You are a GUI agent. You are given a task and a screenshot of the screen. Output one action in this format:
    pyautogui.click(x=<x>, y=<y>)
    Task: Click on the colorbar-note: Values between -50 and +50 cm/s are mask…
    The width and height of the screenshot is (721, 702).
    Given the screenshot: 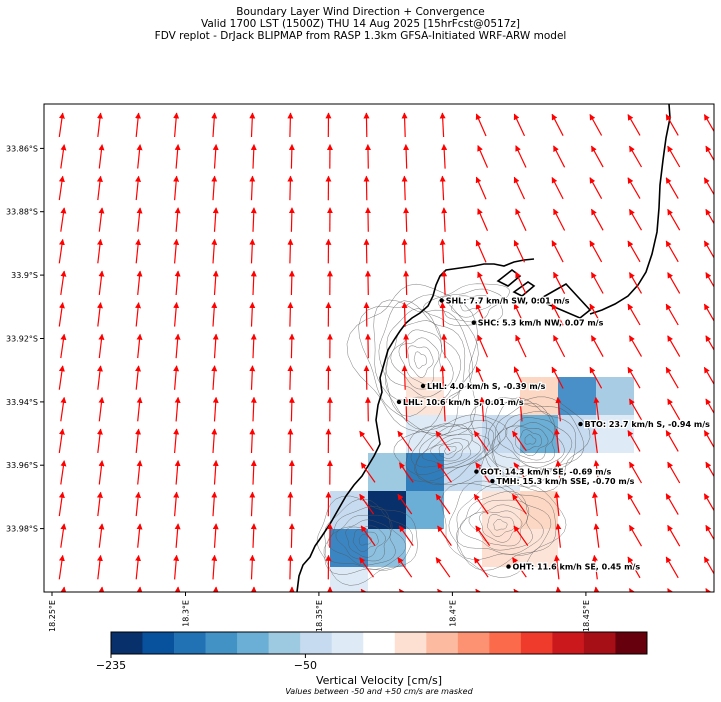 What is the action you would take?
    pyautogui.click(x=379, y=691)
    